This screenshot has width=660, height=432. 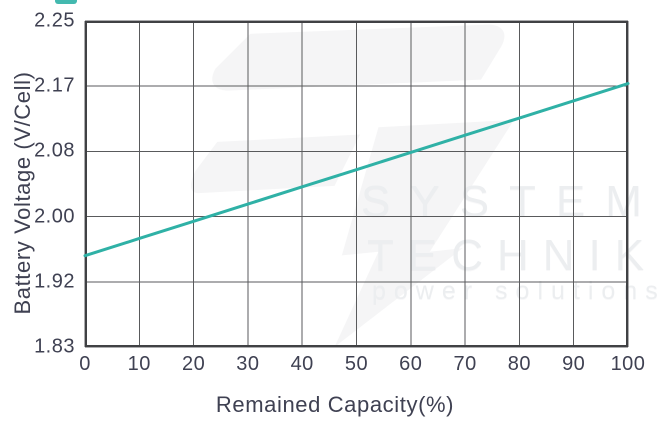 I want to click on y-tick-label: 1.83, so click(x=54, y=346).